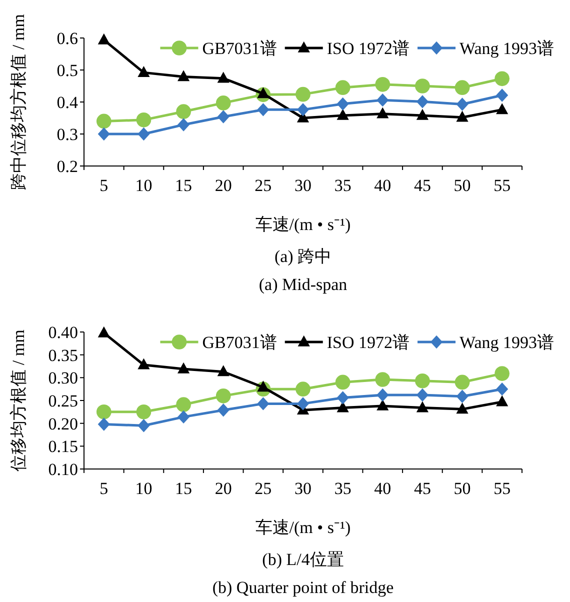 The height and width of the screenshot is (602, 570). What do you see at coordinates (63, 355) in the screenshot?
I see `y-tick-label: 0.35` at bounding box center [63, 355].